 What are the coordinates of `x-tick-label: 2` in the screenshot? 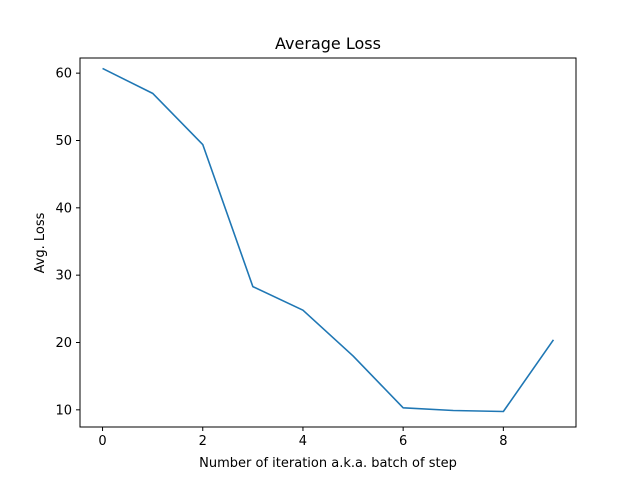 It's located at (203, 441).